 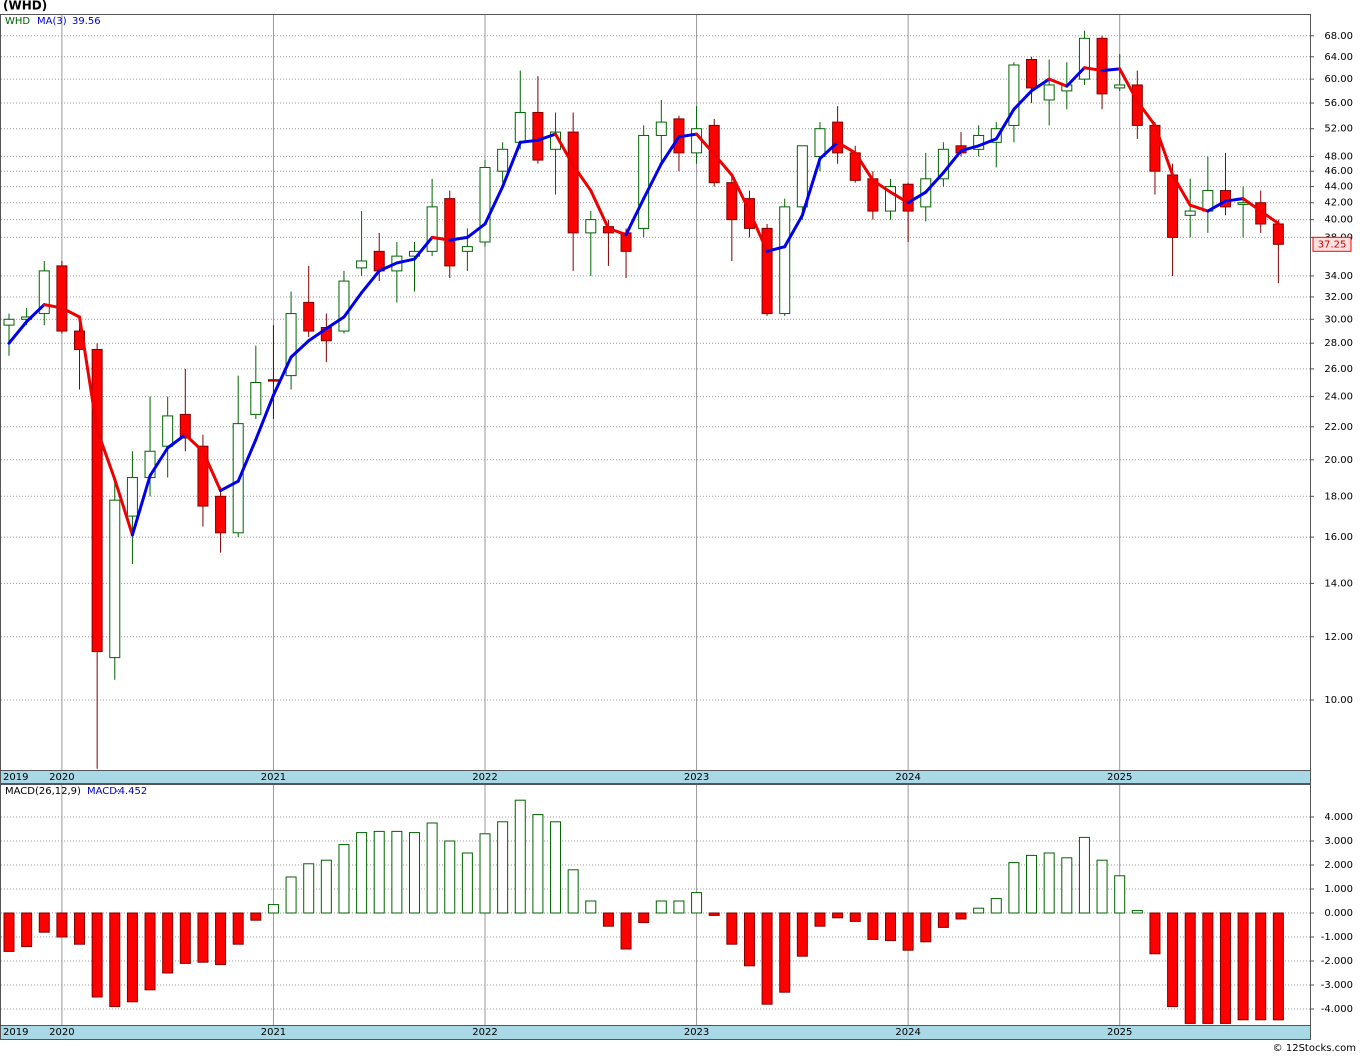 I want to click on y-tick-label: 40.00, so click(x=1338, y=220).